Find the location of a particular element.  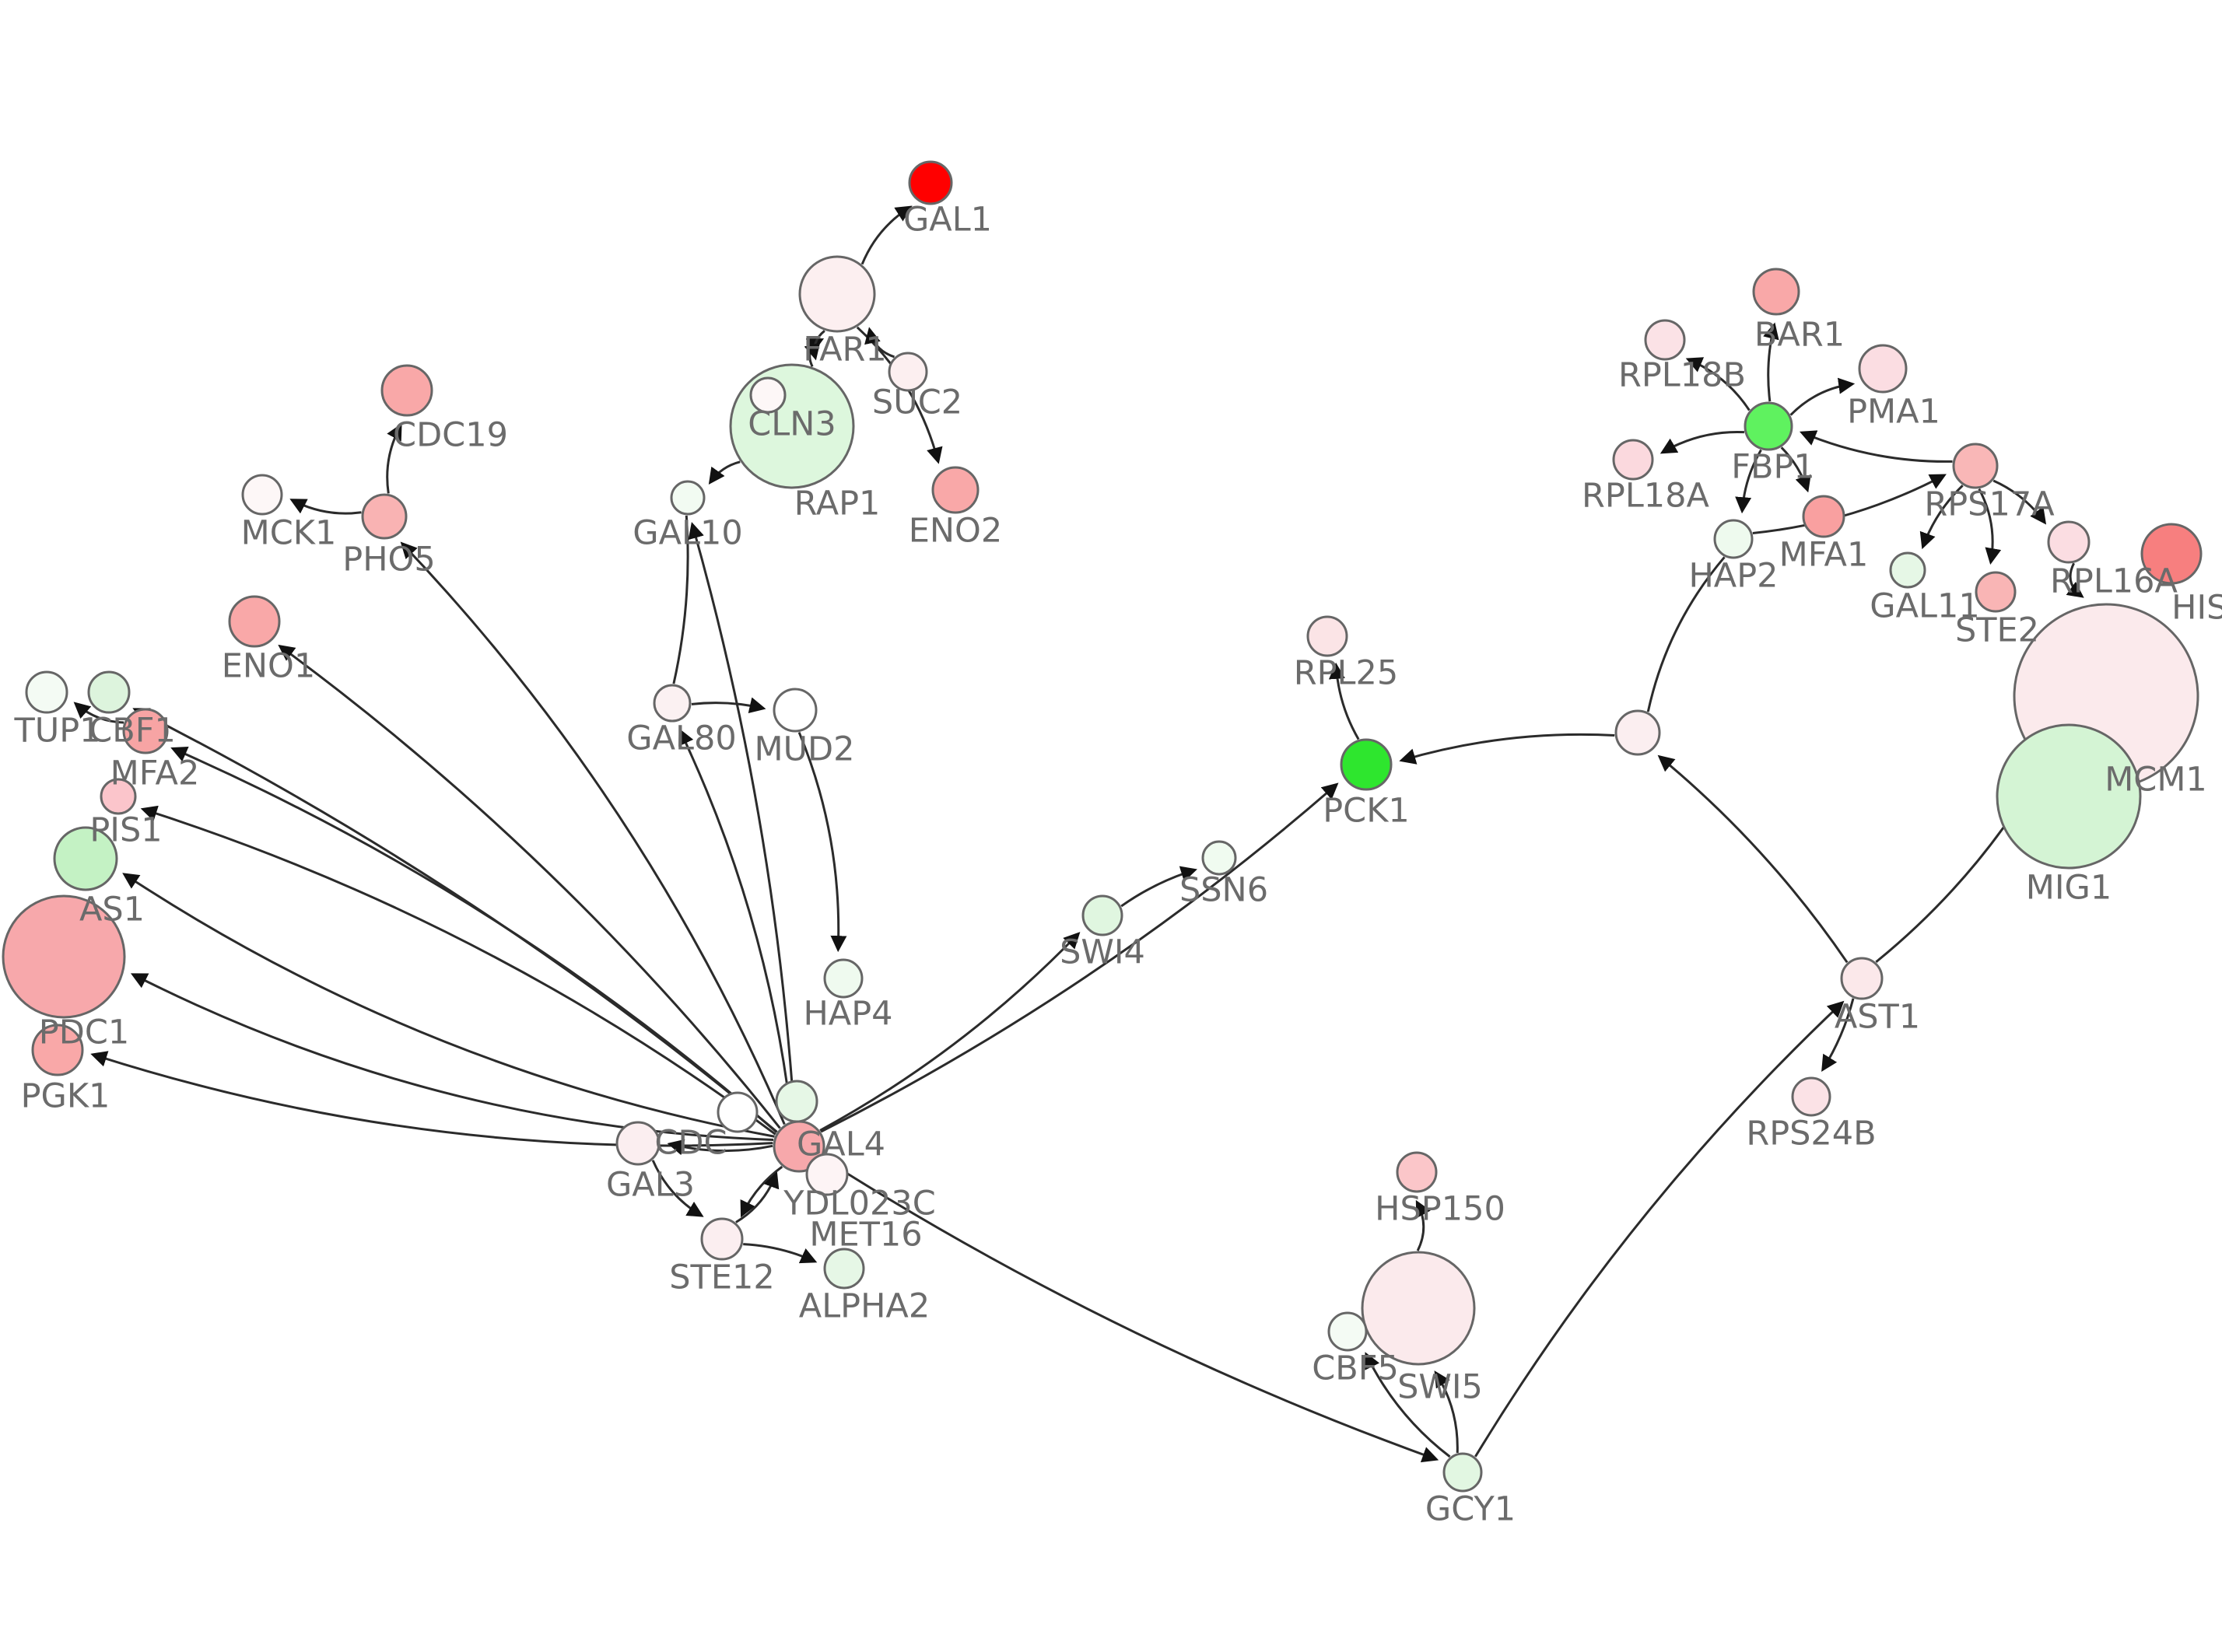

node-cbf5 is located at coordinates (1347, 1332).